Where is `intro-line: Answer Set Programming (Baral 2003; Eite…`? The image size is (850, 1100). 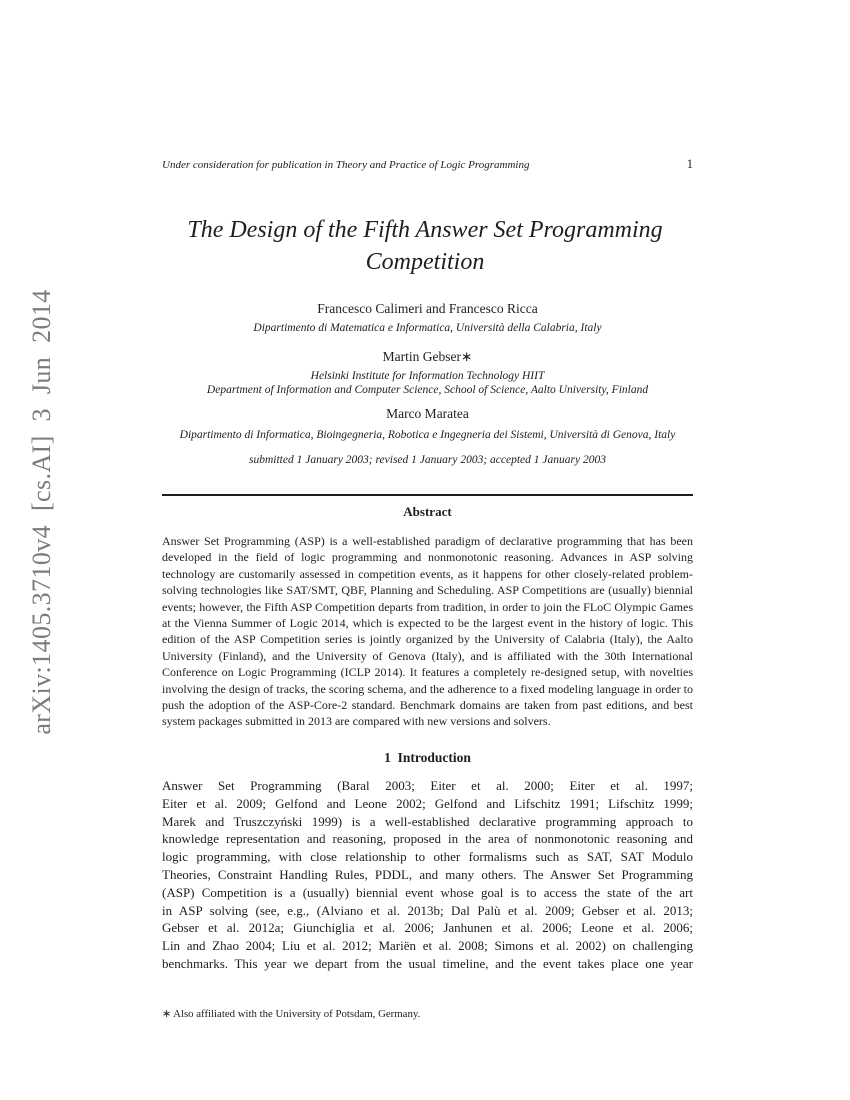
intro-line: Answer Set Programming (Baral 2003; Eite… is located at coordinates (427, 785).